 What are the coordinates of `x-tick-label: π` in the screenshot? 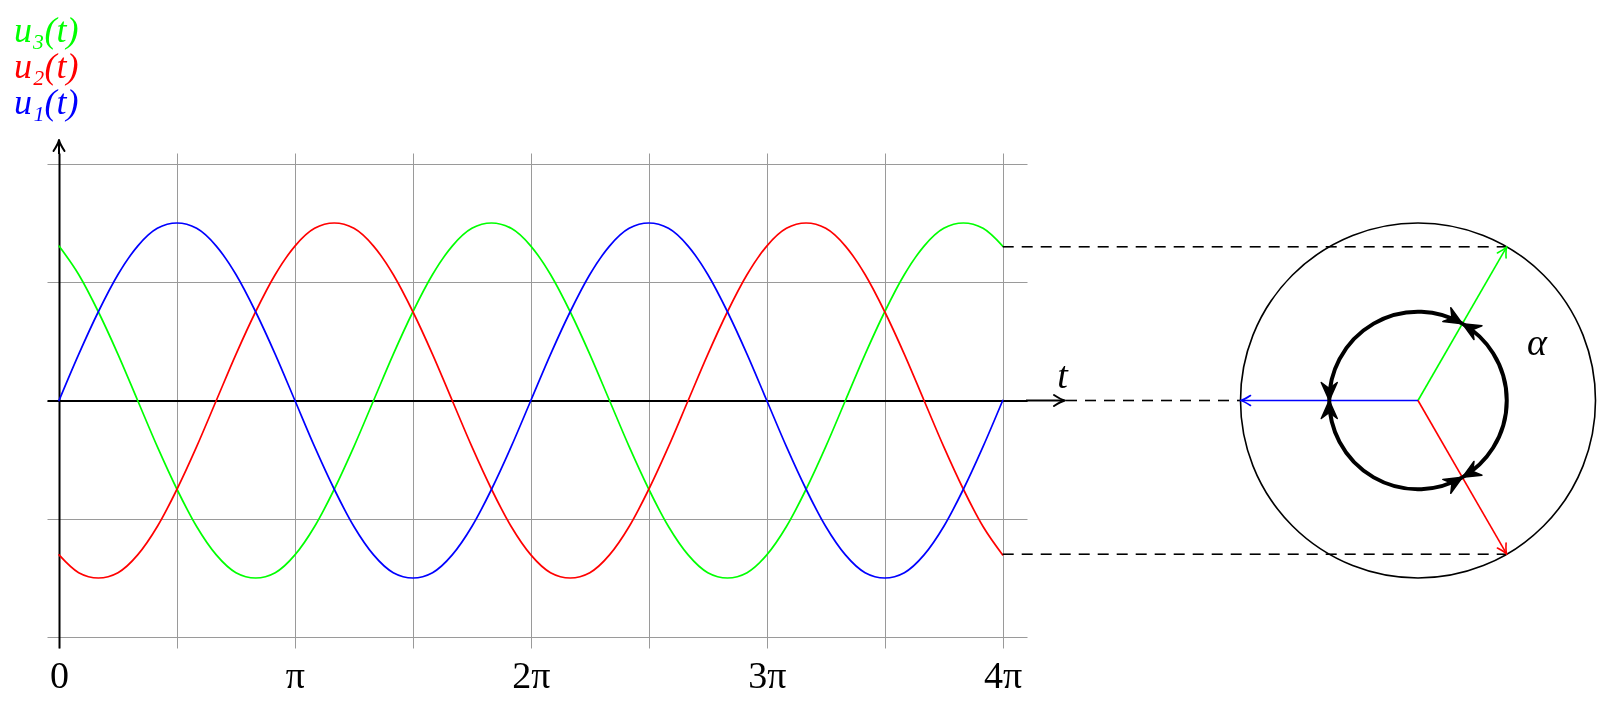 It's located at (295, 674).